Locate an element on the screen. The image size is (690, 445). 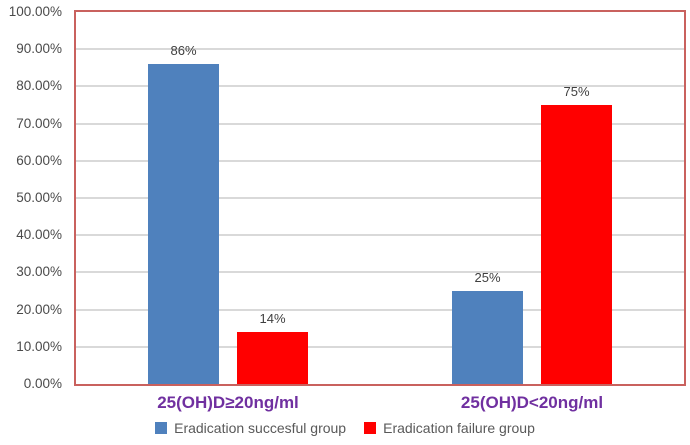
legend-item: Eradication failure group is located at coordinates (449, 428).